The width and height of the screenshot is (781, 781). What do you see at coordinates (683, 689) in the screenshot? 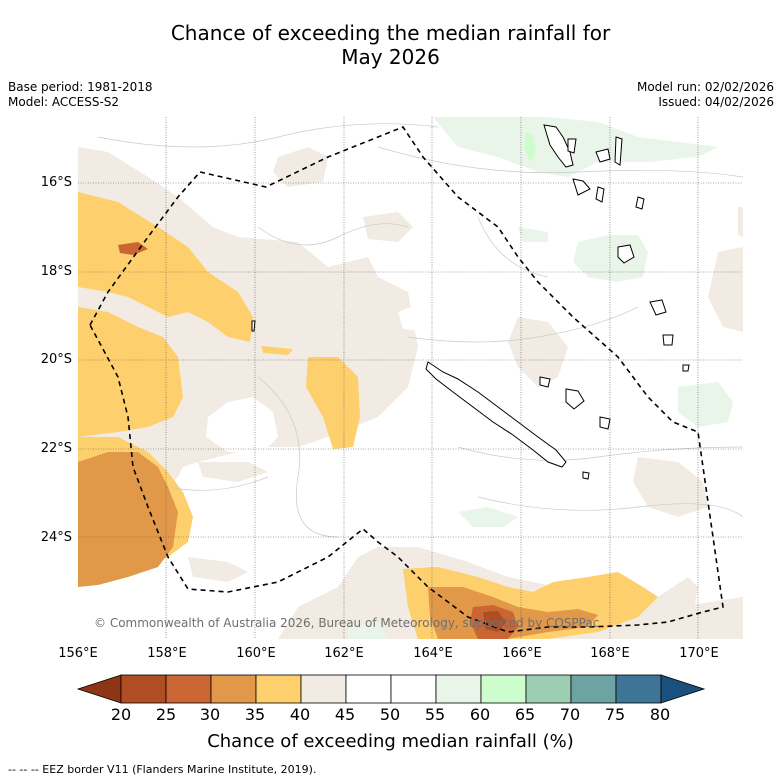
I see `colorbar-extend-high` at bounding box center [683, 689].